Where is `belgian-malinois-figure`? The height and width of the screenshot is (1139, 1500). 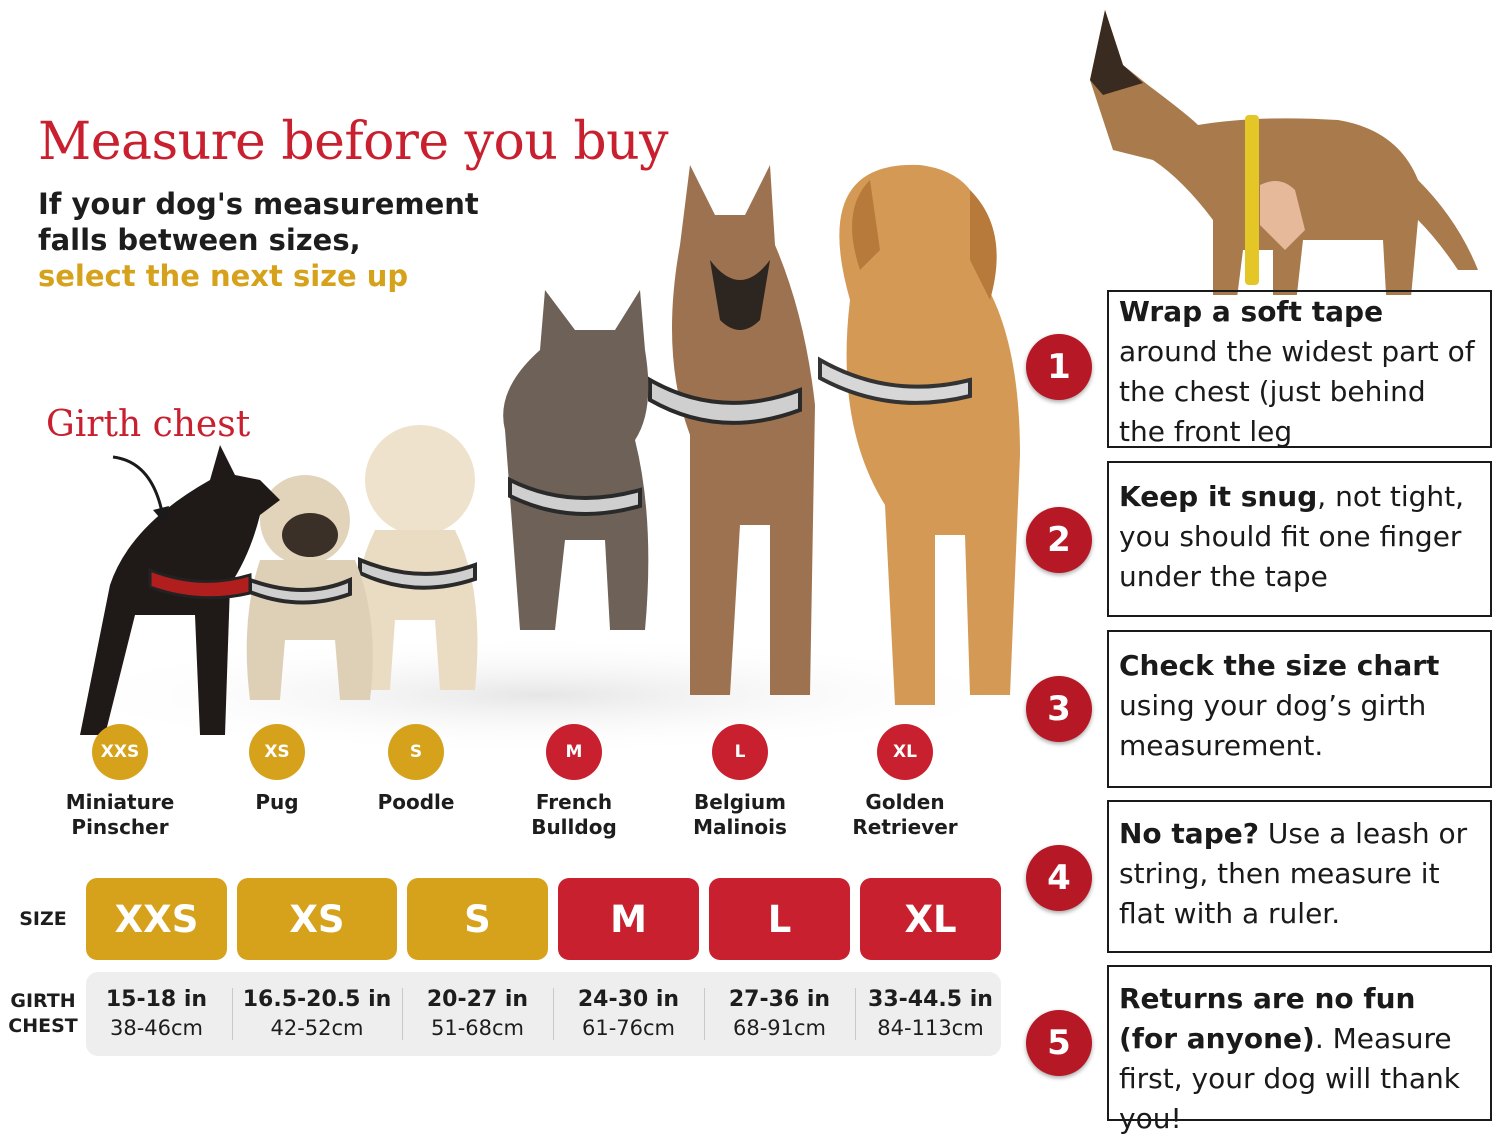
belgian-malinois-figure is located at coordinates (731, 430).